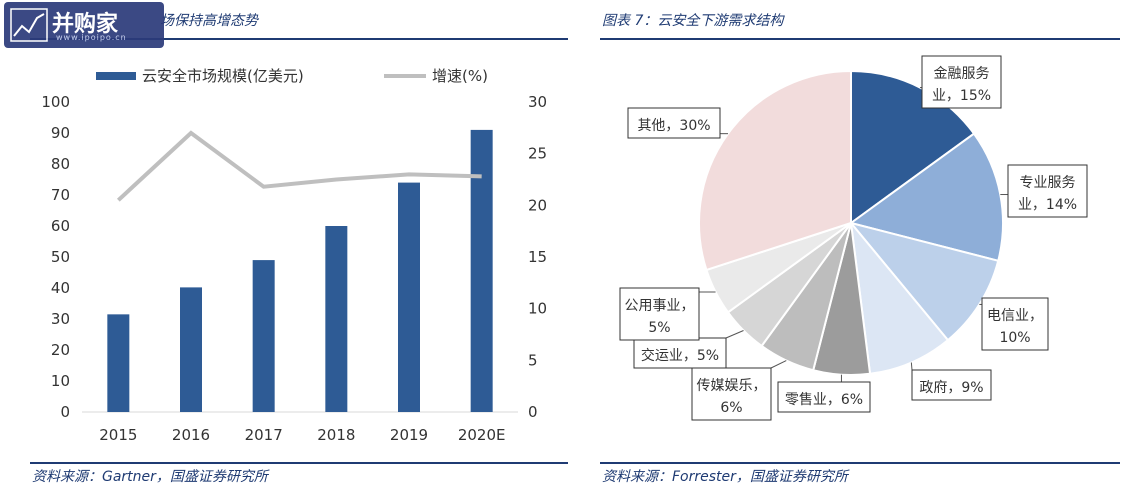  What do you see at coordinates (60, 319) in the screenshot?
I see `y-tick-label: 30` at bounding box center [60, 319].